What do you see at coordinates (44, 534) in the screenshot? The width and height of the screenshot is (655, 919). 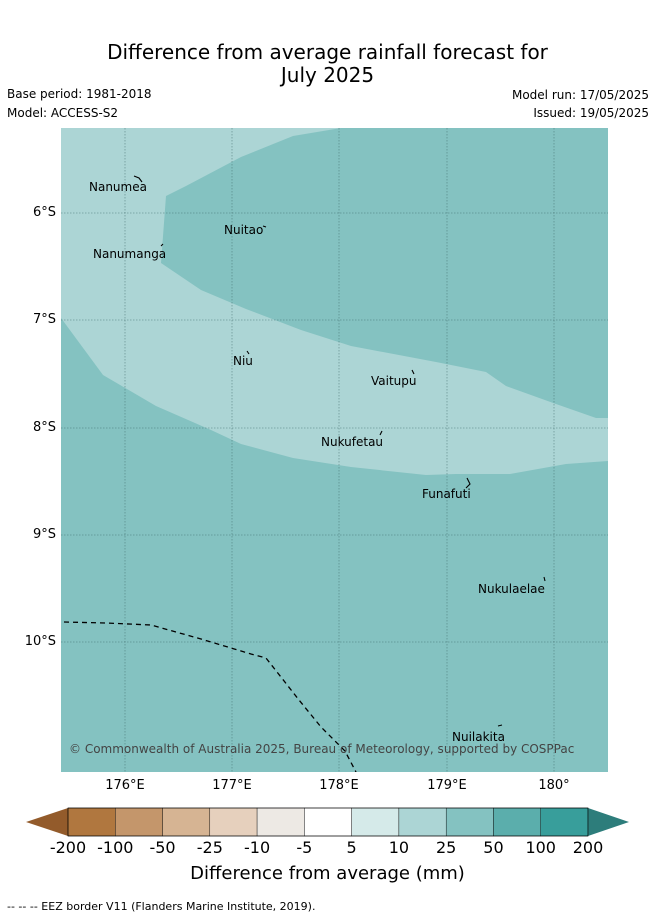 I see `lat-label-9s: 9°S` at bounding box center [44, 534].